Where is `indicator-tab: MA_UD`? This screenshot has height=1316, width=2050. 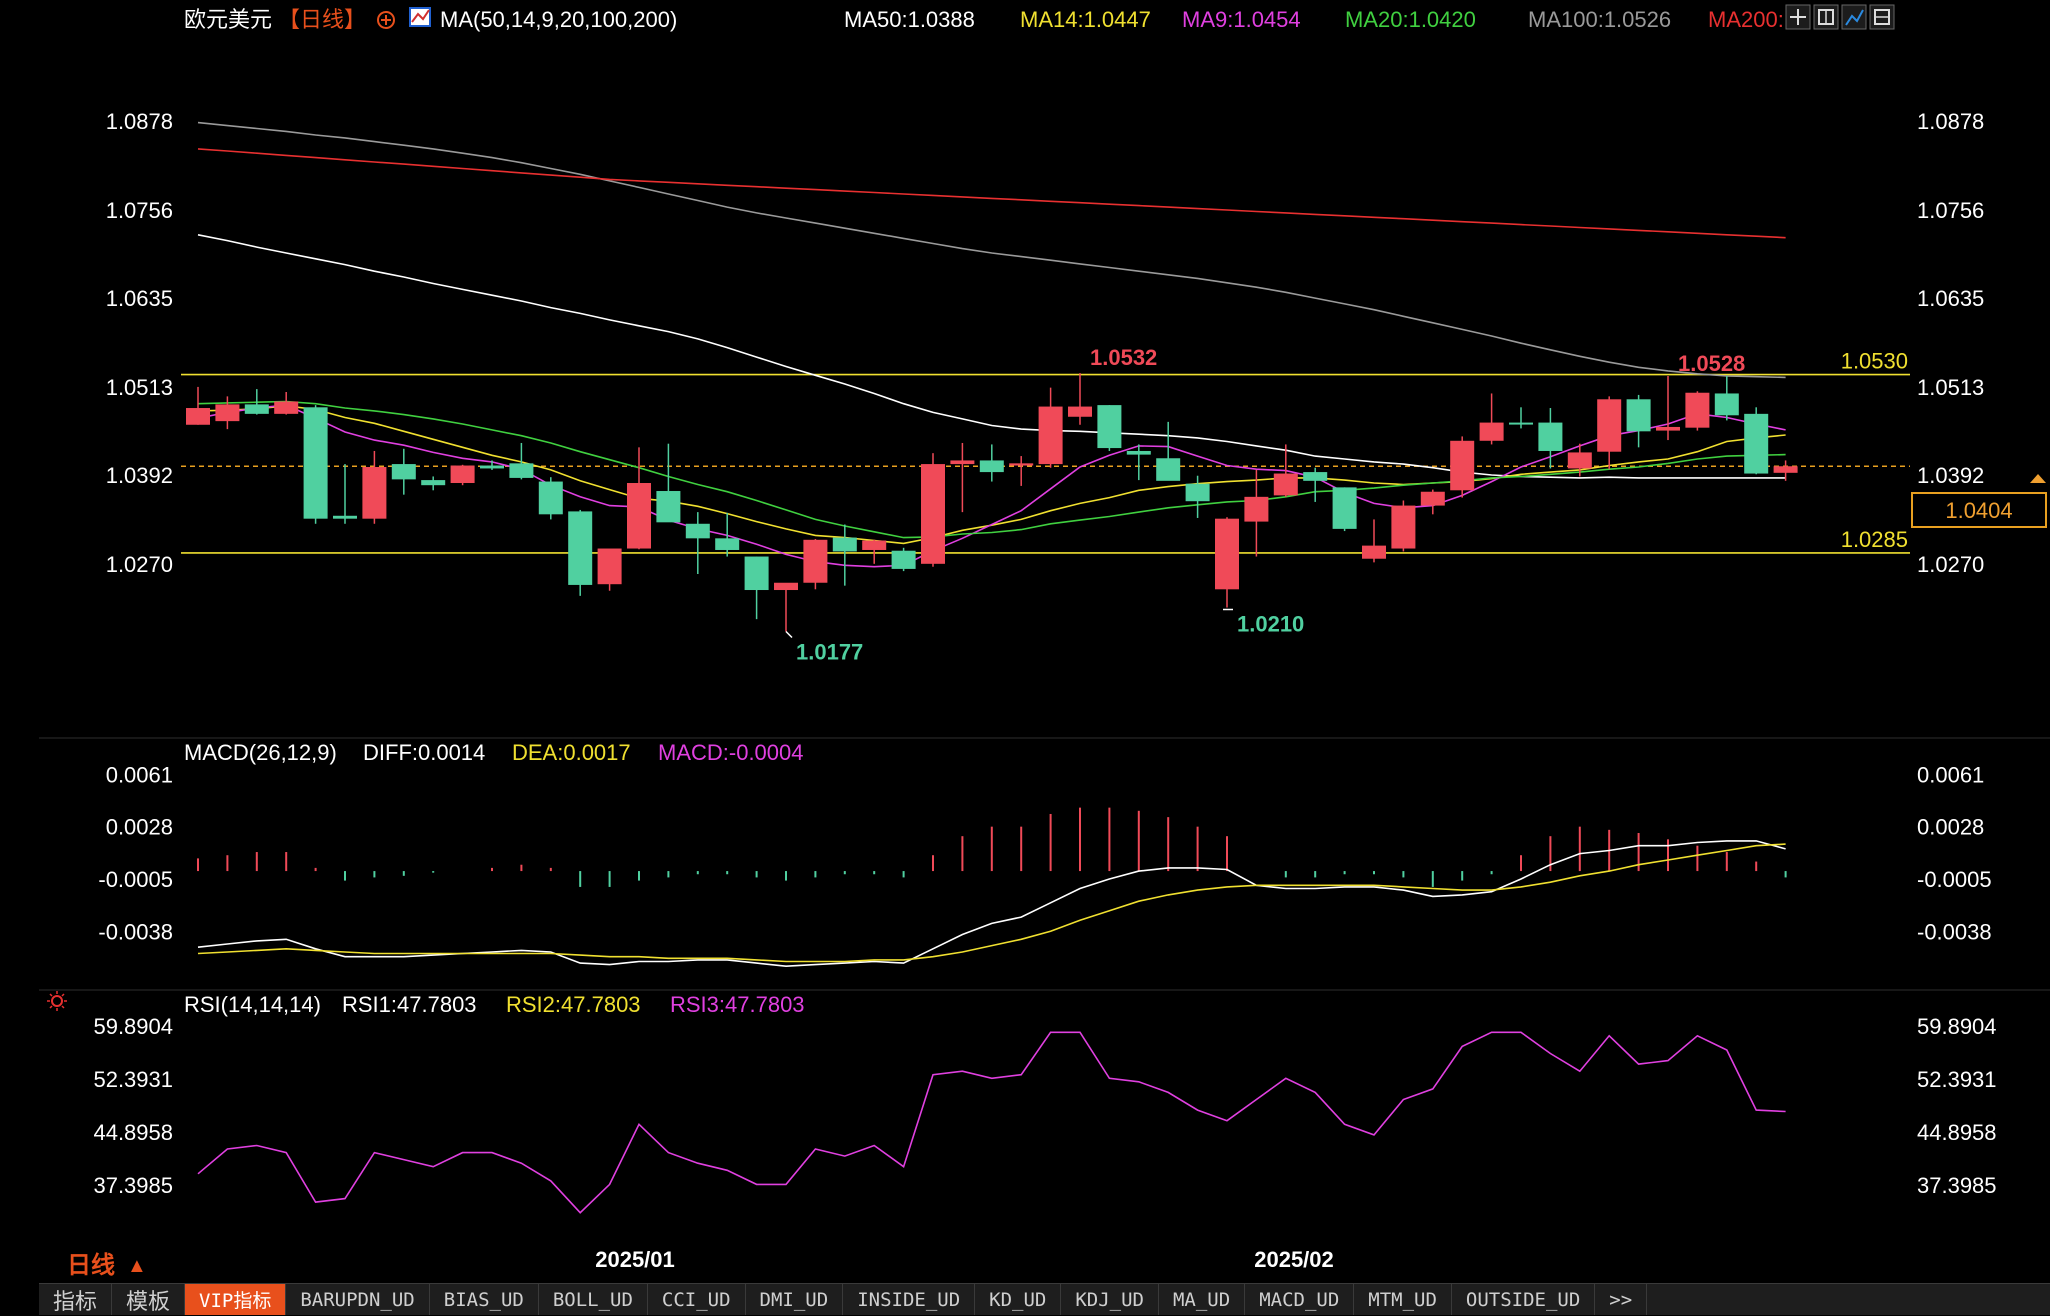 indicator-tab: MA_UD is located at coordinates (1202, 1299).